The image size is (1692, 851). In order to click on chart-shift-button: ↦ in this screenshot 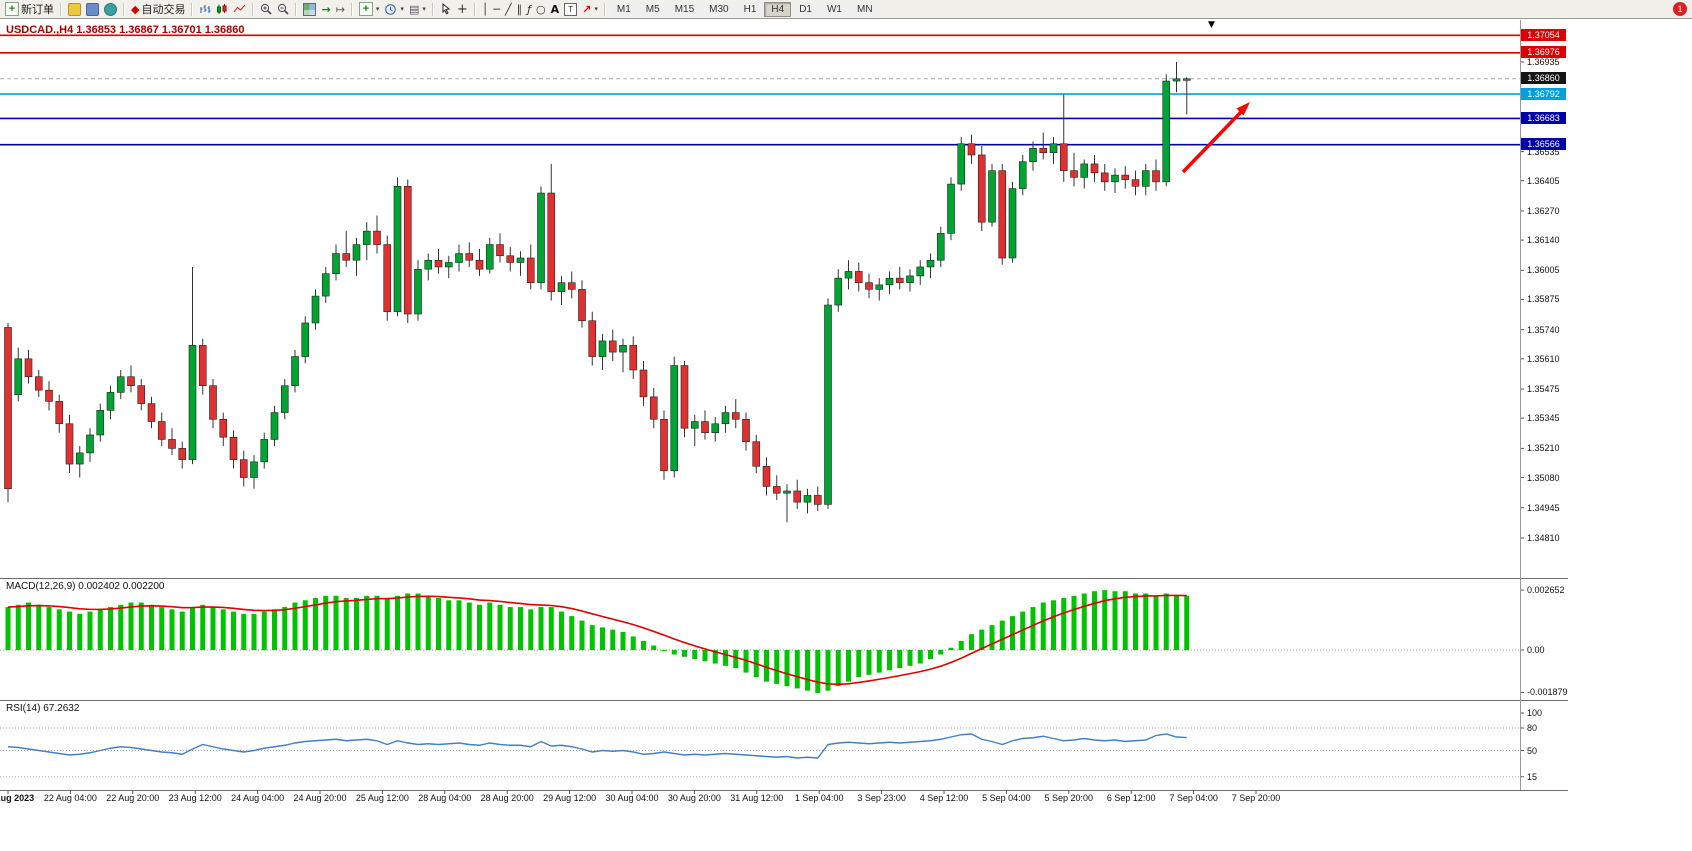, I will do `click(340, 9)`.